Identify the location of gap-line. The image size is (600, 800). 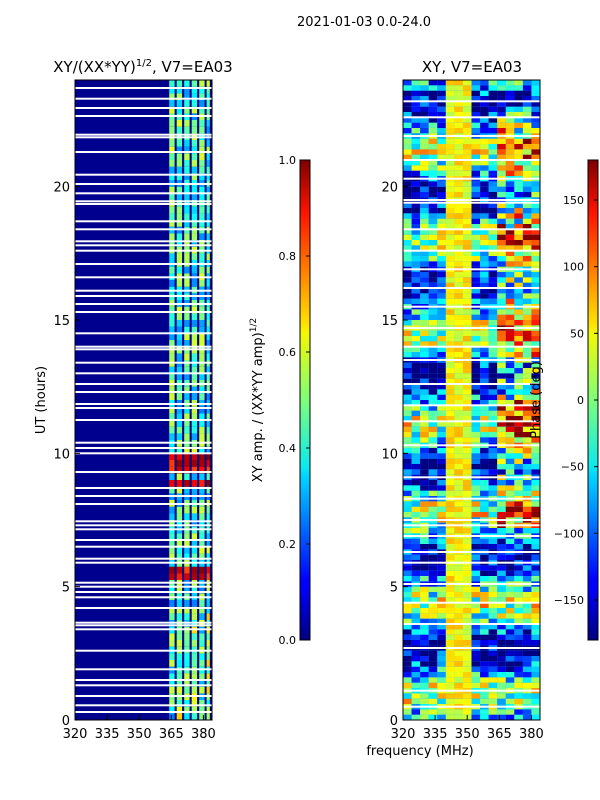
(143, 696).